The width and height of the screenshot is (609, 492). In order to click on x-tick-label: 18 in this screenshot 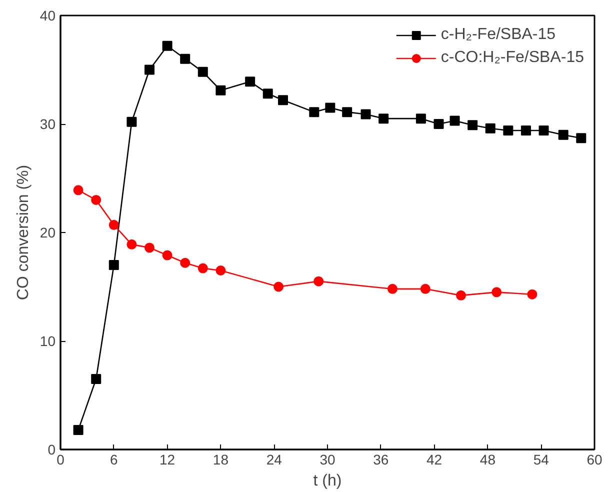, I will do `click(220, 460)`.